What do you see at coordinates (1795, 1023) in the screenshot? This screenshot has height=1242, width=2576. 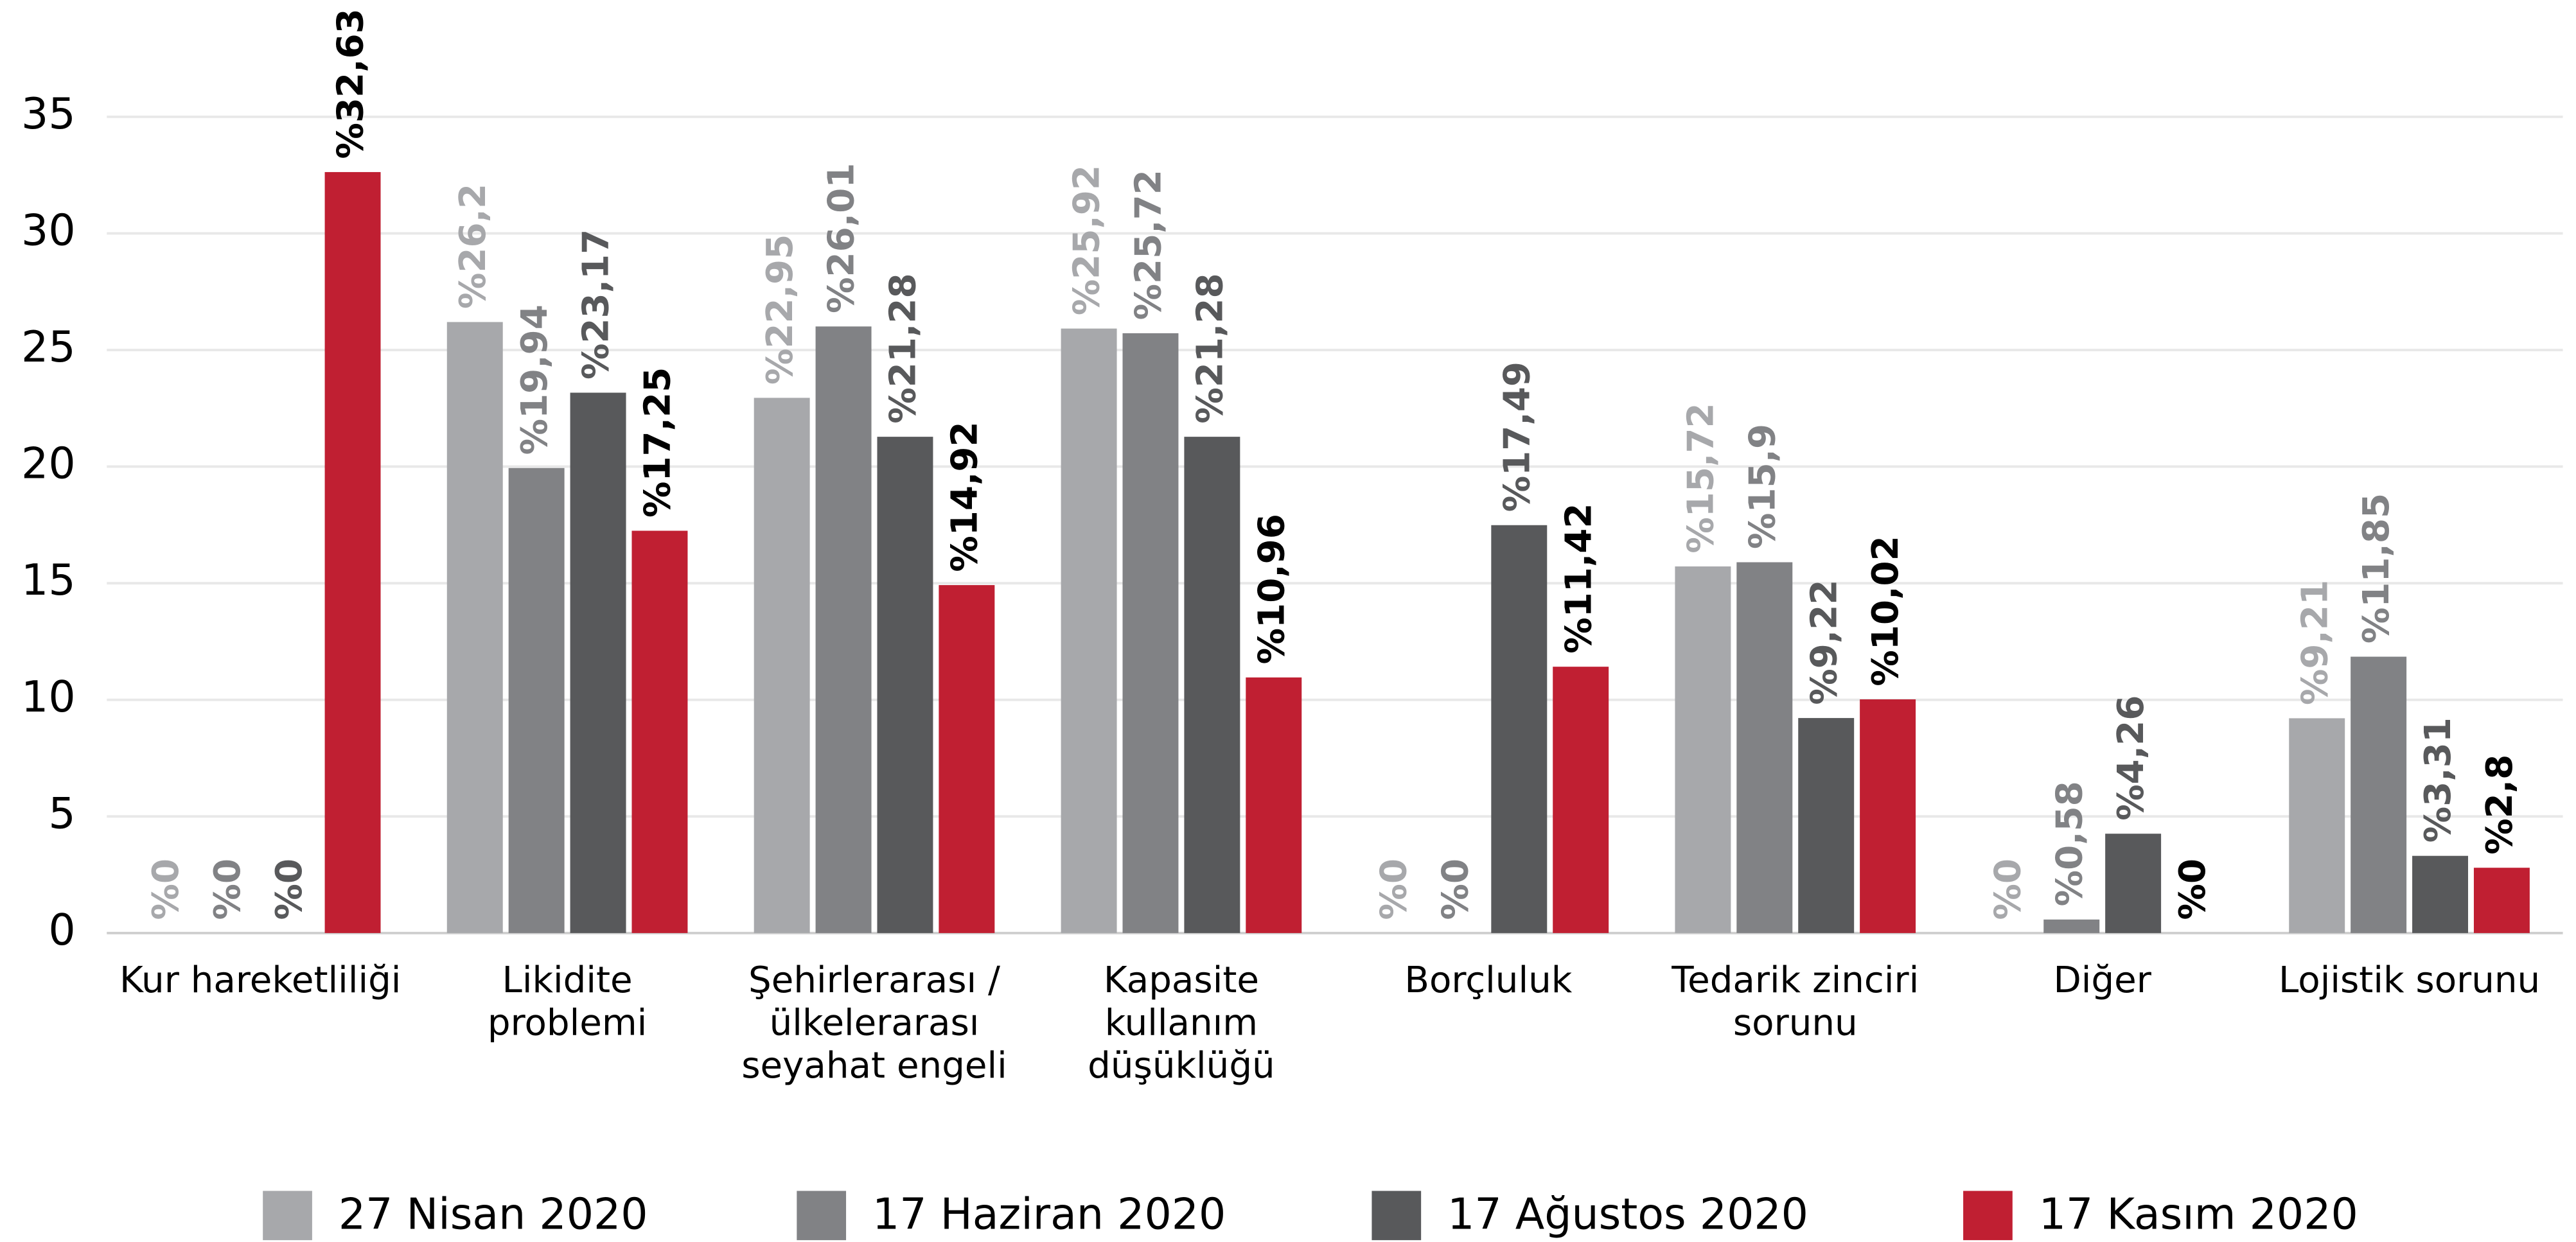 I see `x-tick-label: sorunu` at bounding box center [1795, 1023].